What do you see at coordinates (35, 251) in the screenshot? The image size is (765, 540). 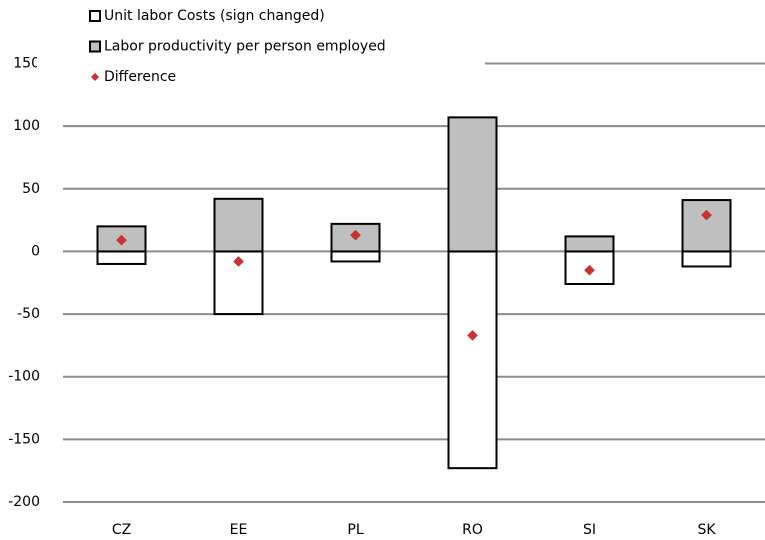 I see `y-tick-label: 0` at bounding box center [35, 251].